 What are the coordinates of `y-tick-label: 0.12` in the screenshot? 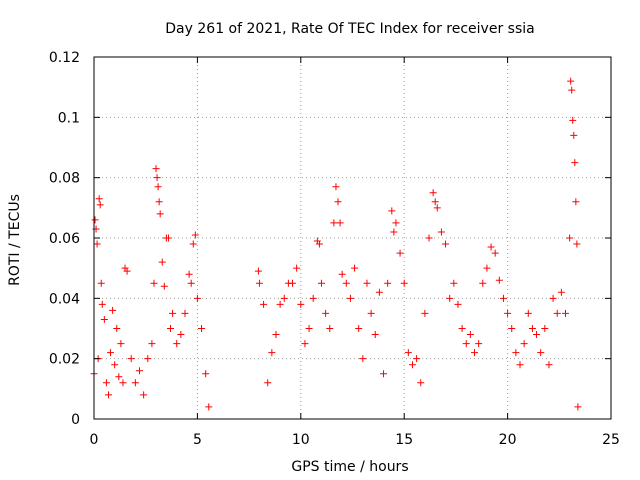 It's located at (64, 58).